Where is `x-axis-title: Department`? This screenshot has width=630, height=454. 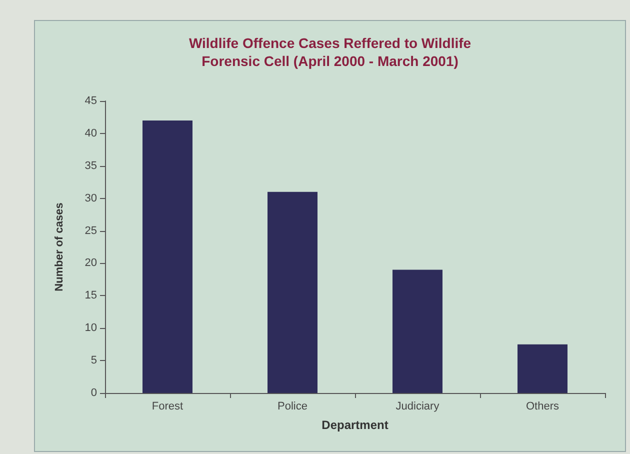 x-axis-title: Department is located at coordinates (355, 425).